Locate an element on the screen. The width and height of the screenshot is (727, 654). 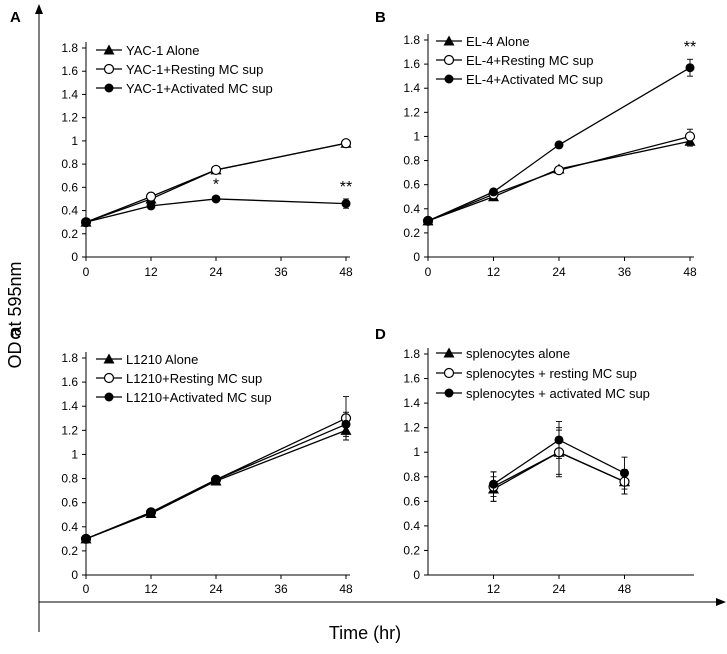
panel-label-d: D is located at coordinates (380, 334).